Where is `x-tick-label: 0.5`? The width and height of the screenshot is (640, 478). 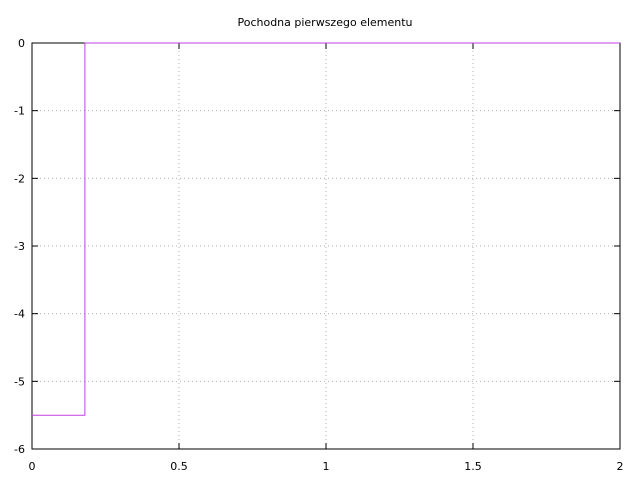 x-tick-label: 0.5 is located at coordinates (179, 466).